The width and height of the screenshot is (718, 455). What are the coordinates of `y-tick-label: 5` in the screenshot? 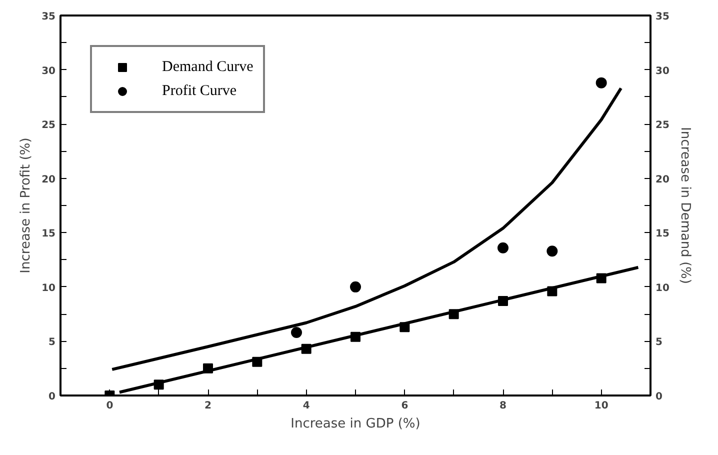 It's located at (52, 342).